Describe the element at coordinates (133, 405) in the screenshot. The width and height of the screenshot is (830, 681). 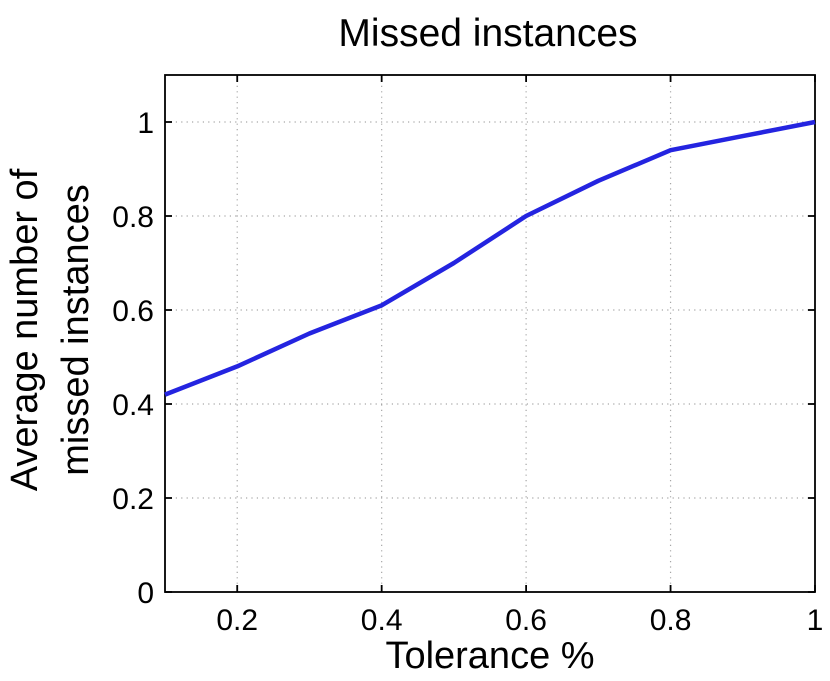
I see `y-tick-label: 0.4` at that location.